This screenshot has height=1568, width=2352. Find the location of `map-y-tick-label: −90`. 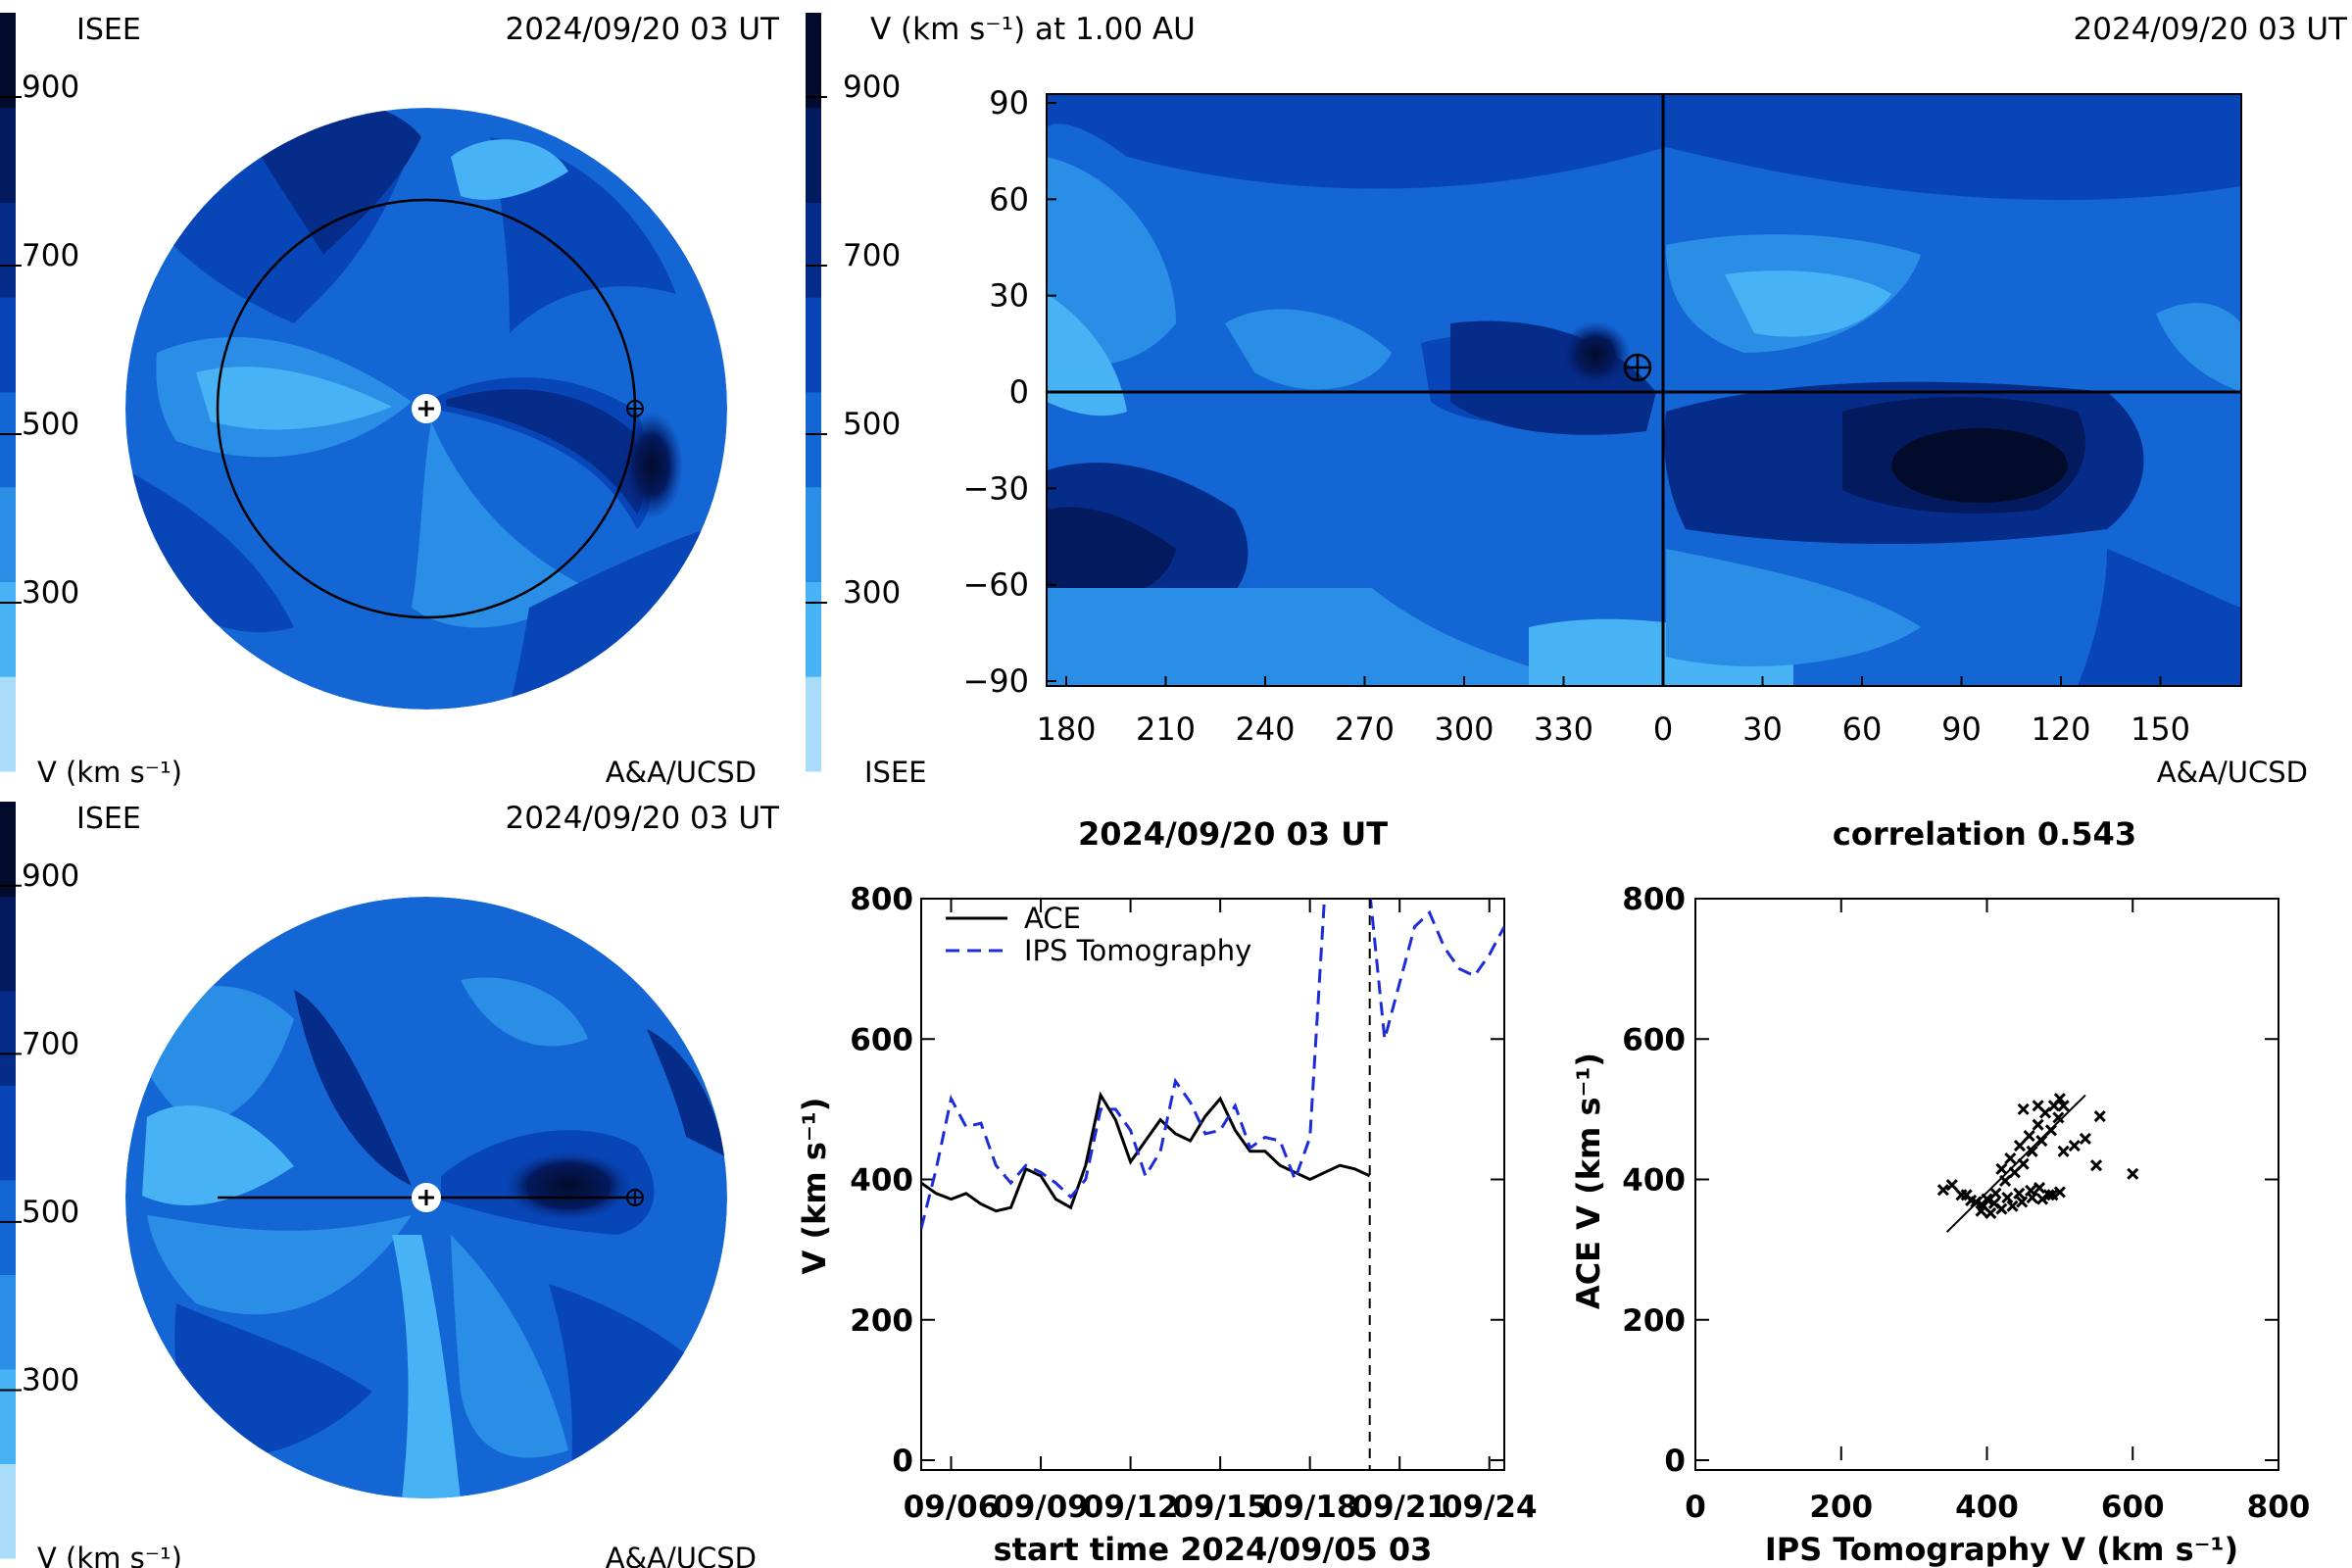

map-y-tick-label: −90 is located at coordinates (995, 681).